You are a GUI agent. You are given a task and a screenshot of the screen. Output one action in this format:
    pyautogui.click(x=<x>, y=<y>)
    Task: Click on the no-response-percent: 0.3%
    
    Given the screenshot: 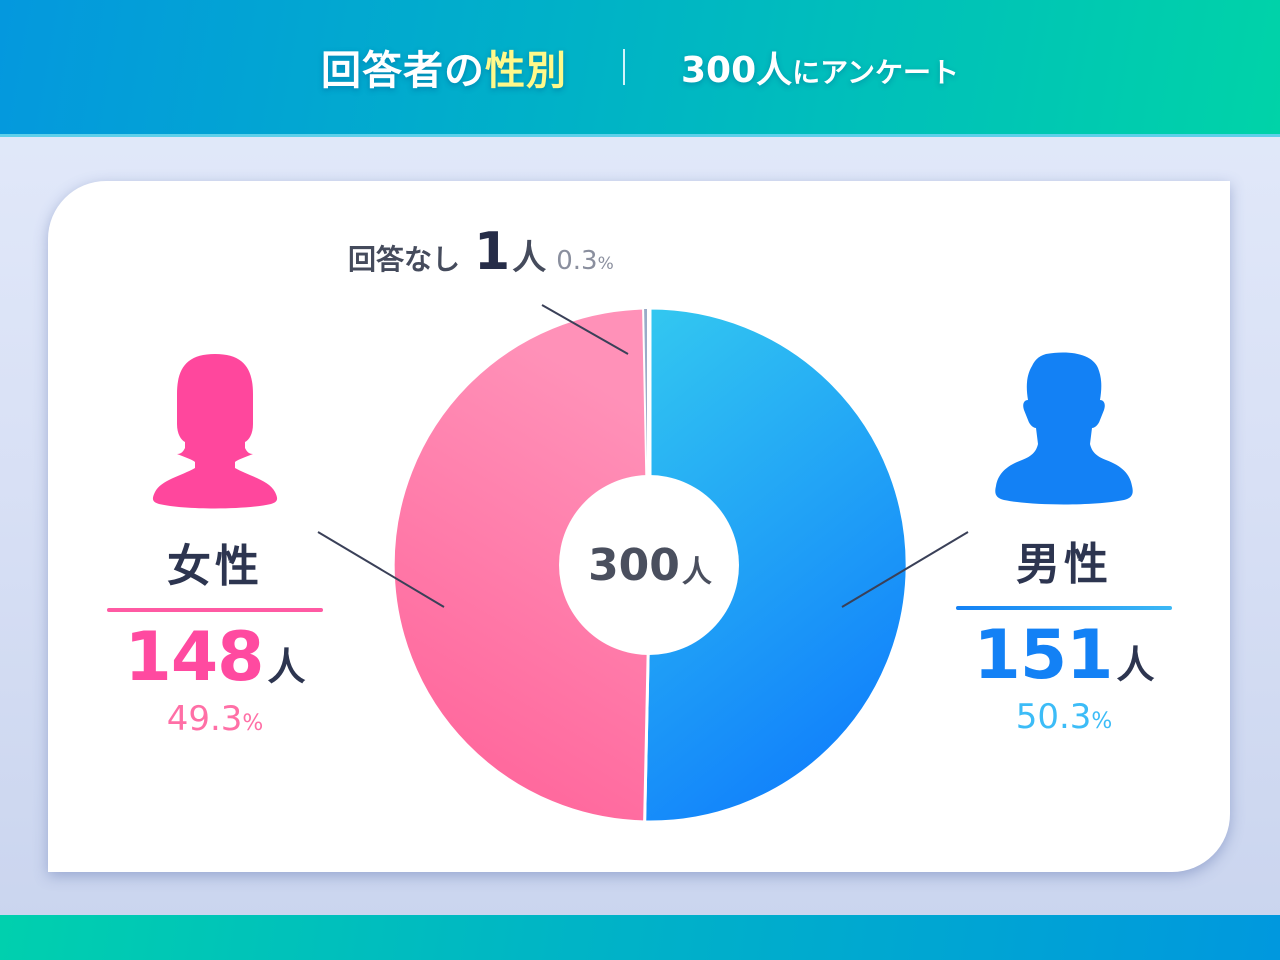 What is the action you would take?
    pyautogui.click(x=585, y=261)
    